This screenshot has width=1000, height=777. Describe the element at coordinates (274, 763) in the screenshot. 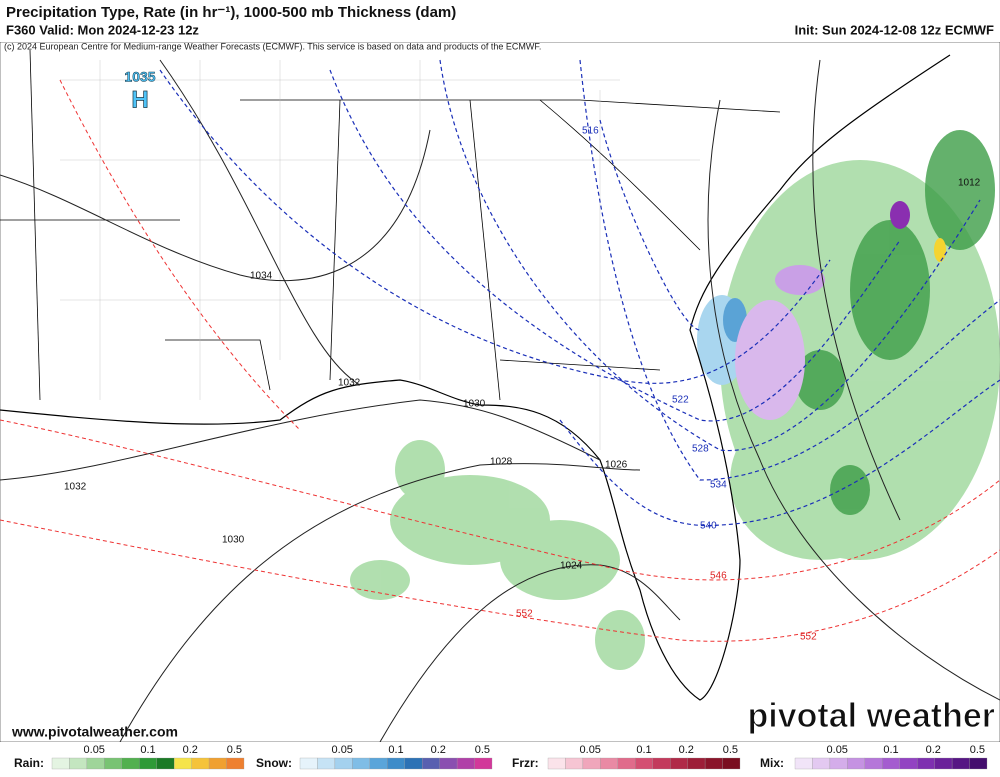

I see `legend-title: Snow:` at that location.